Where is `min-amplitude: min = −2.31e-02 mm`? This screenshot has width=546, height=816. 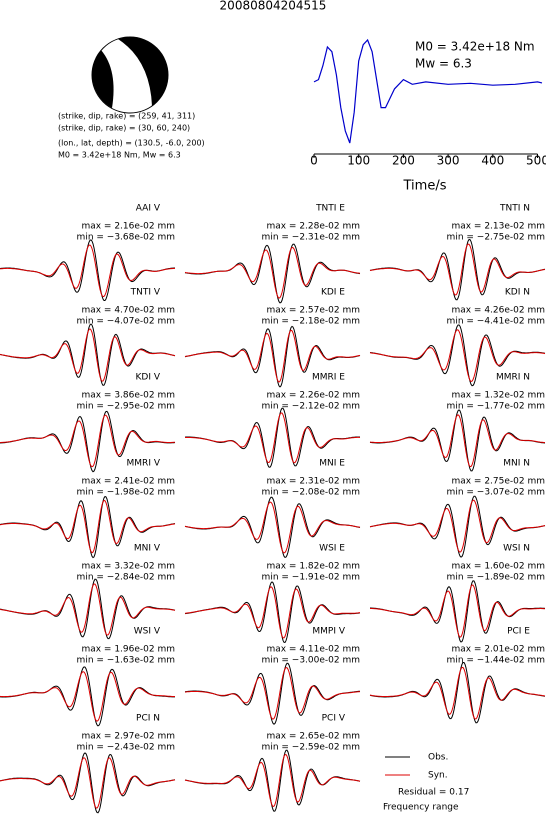
min-amplitude: min = −2.31e-02 mm is located at coordinates (311, 238).